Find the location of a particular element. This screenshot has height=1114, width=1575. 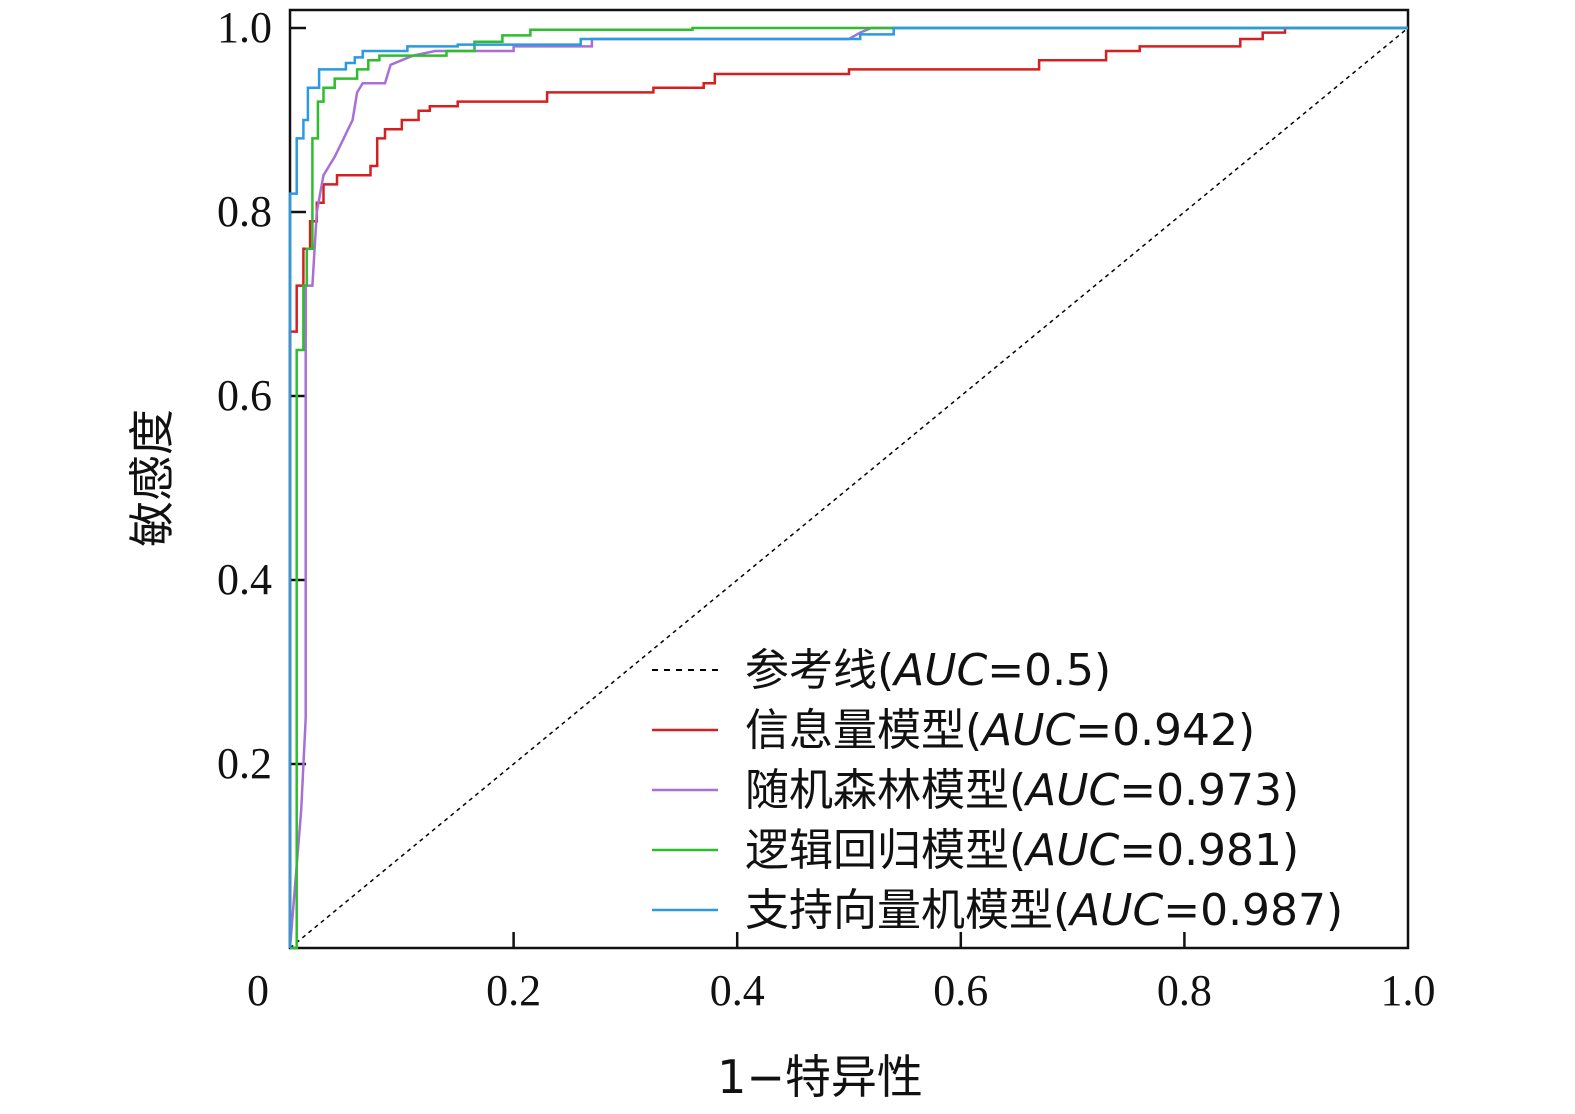

x-tick-label: 1.0 is located at coordinates (1408, 990).